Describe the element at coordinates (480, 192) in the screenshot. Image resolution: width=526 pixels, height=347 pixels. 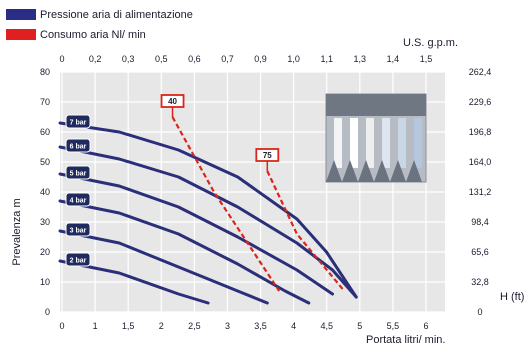
I see `y2-tick-label: 131,2` at that location.